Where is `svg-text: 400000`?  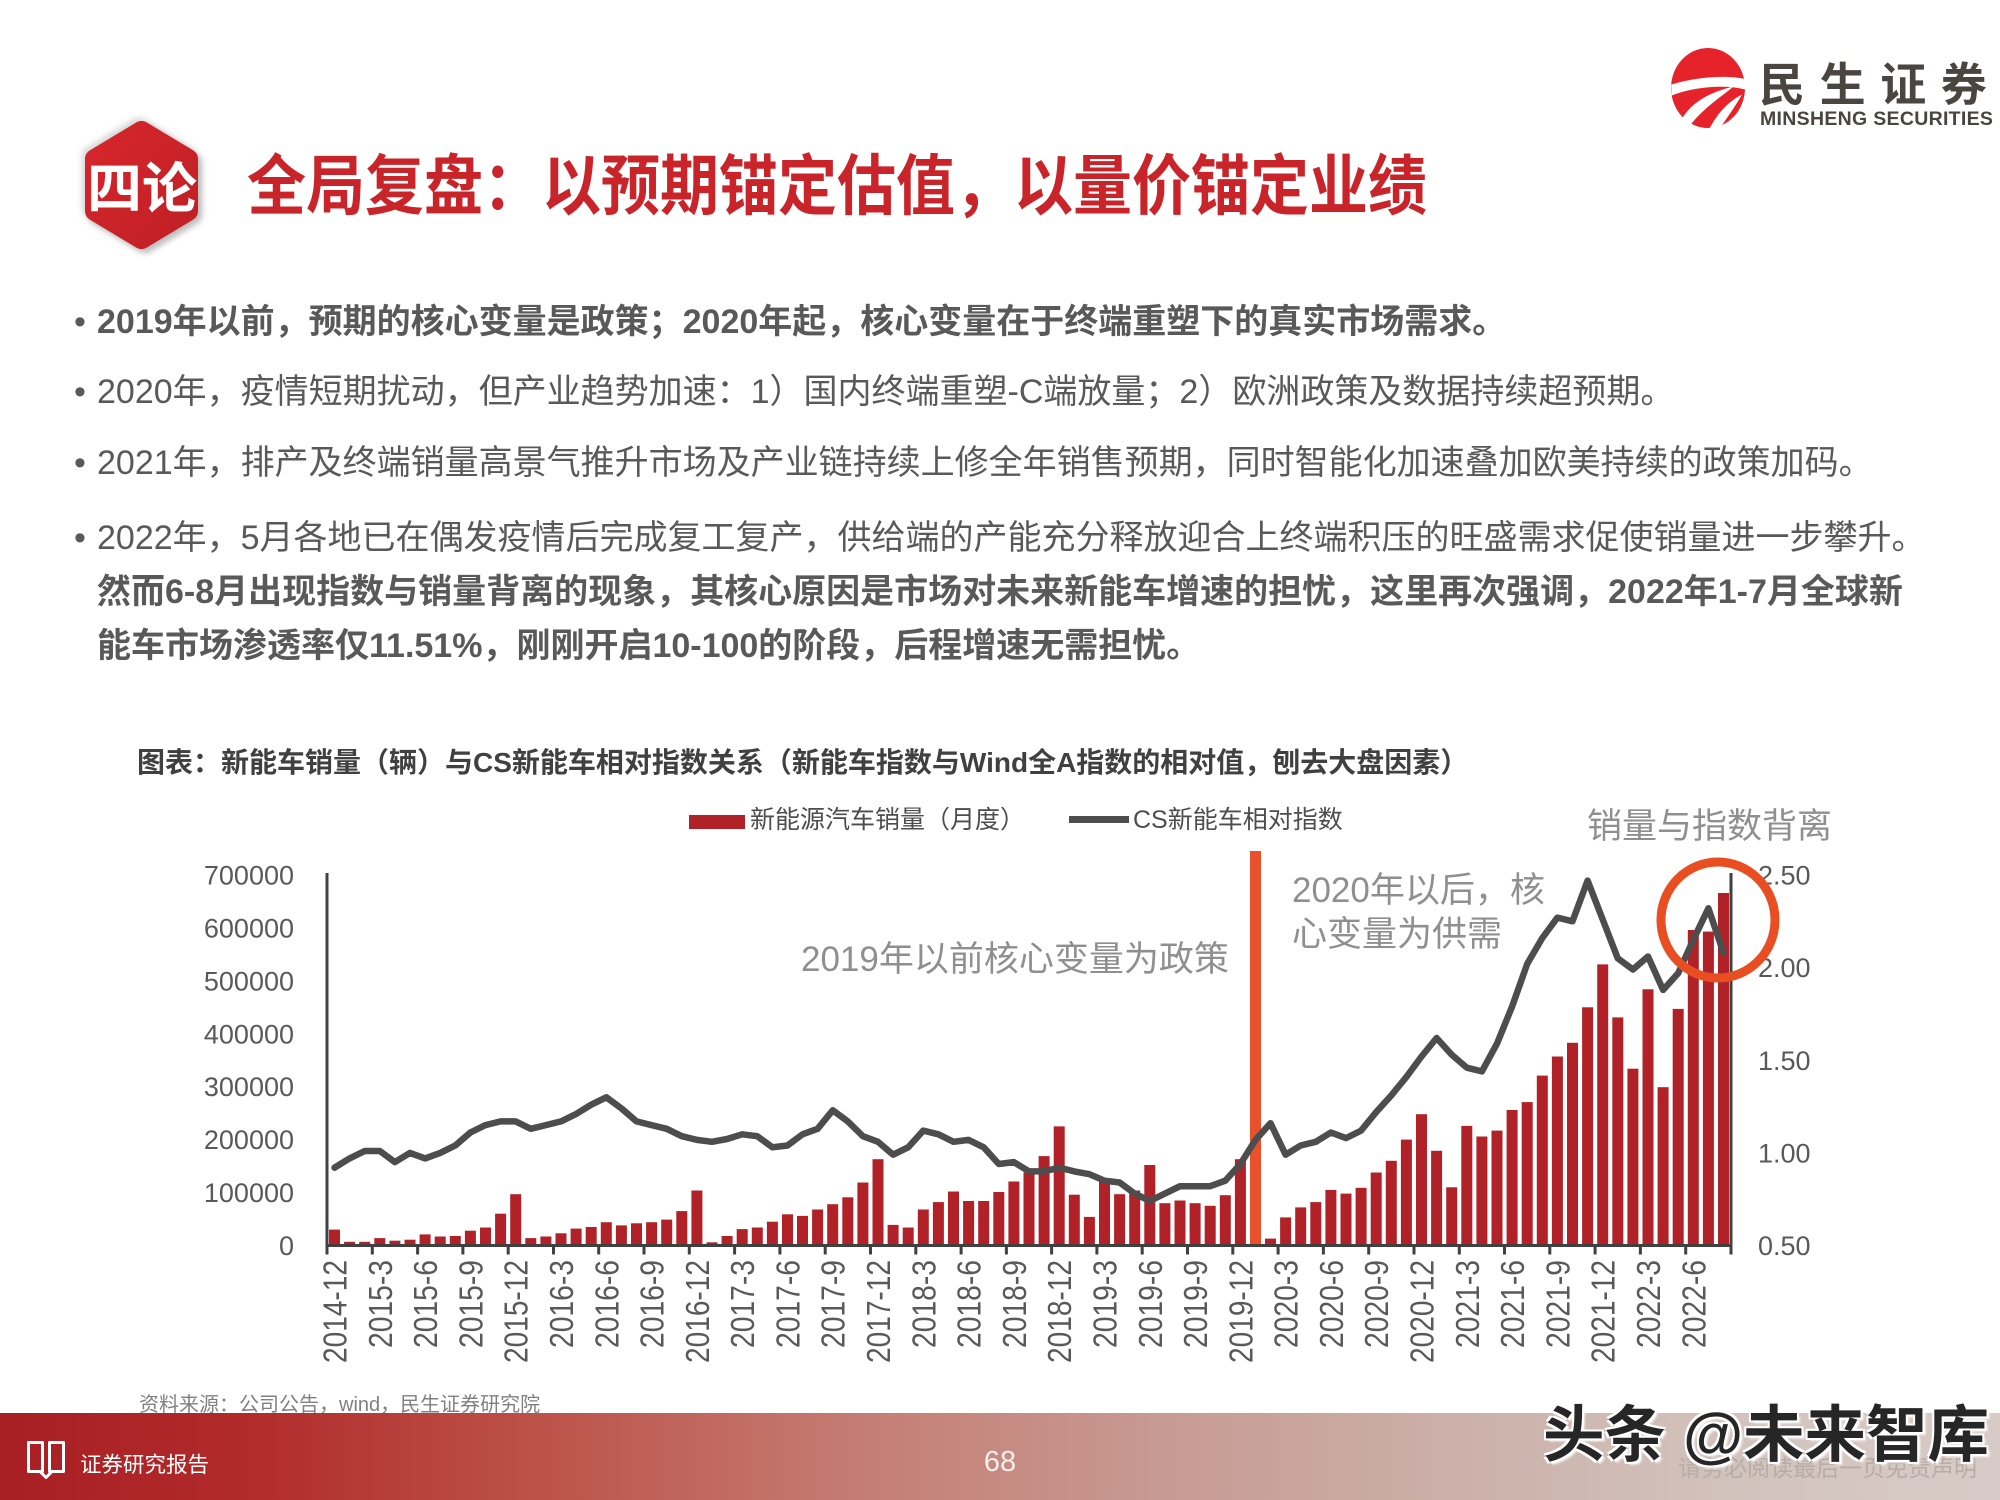 svg-text: 400000 is located at coordinates (249, 1034).